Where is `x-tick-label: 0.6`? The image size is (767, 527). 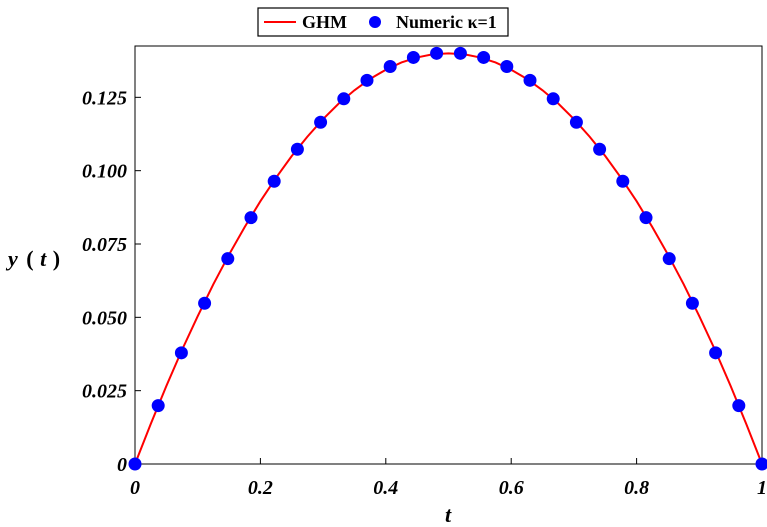 x-tick-label: 0.6 is located at coordinates (511, 488).